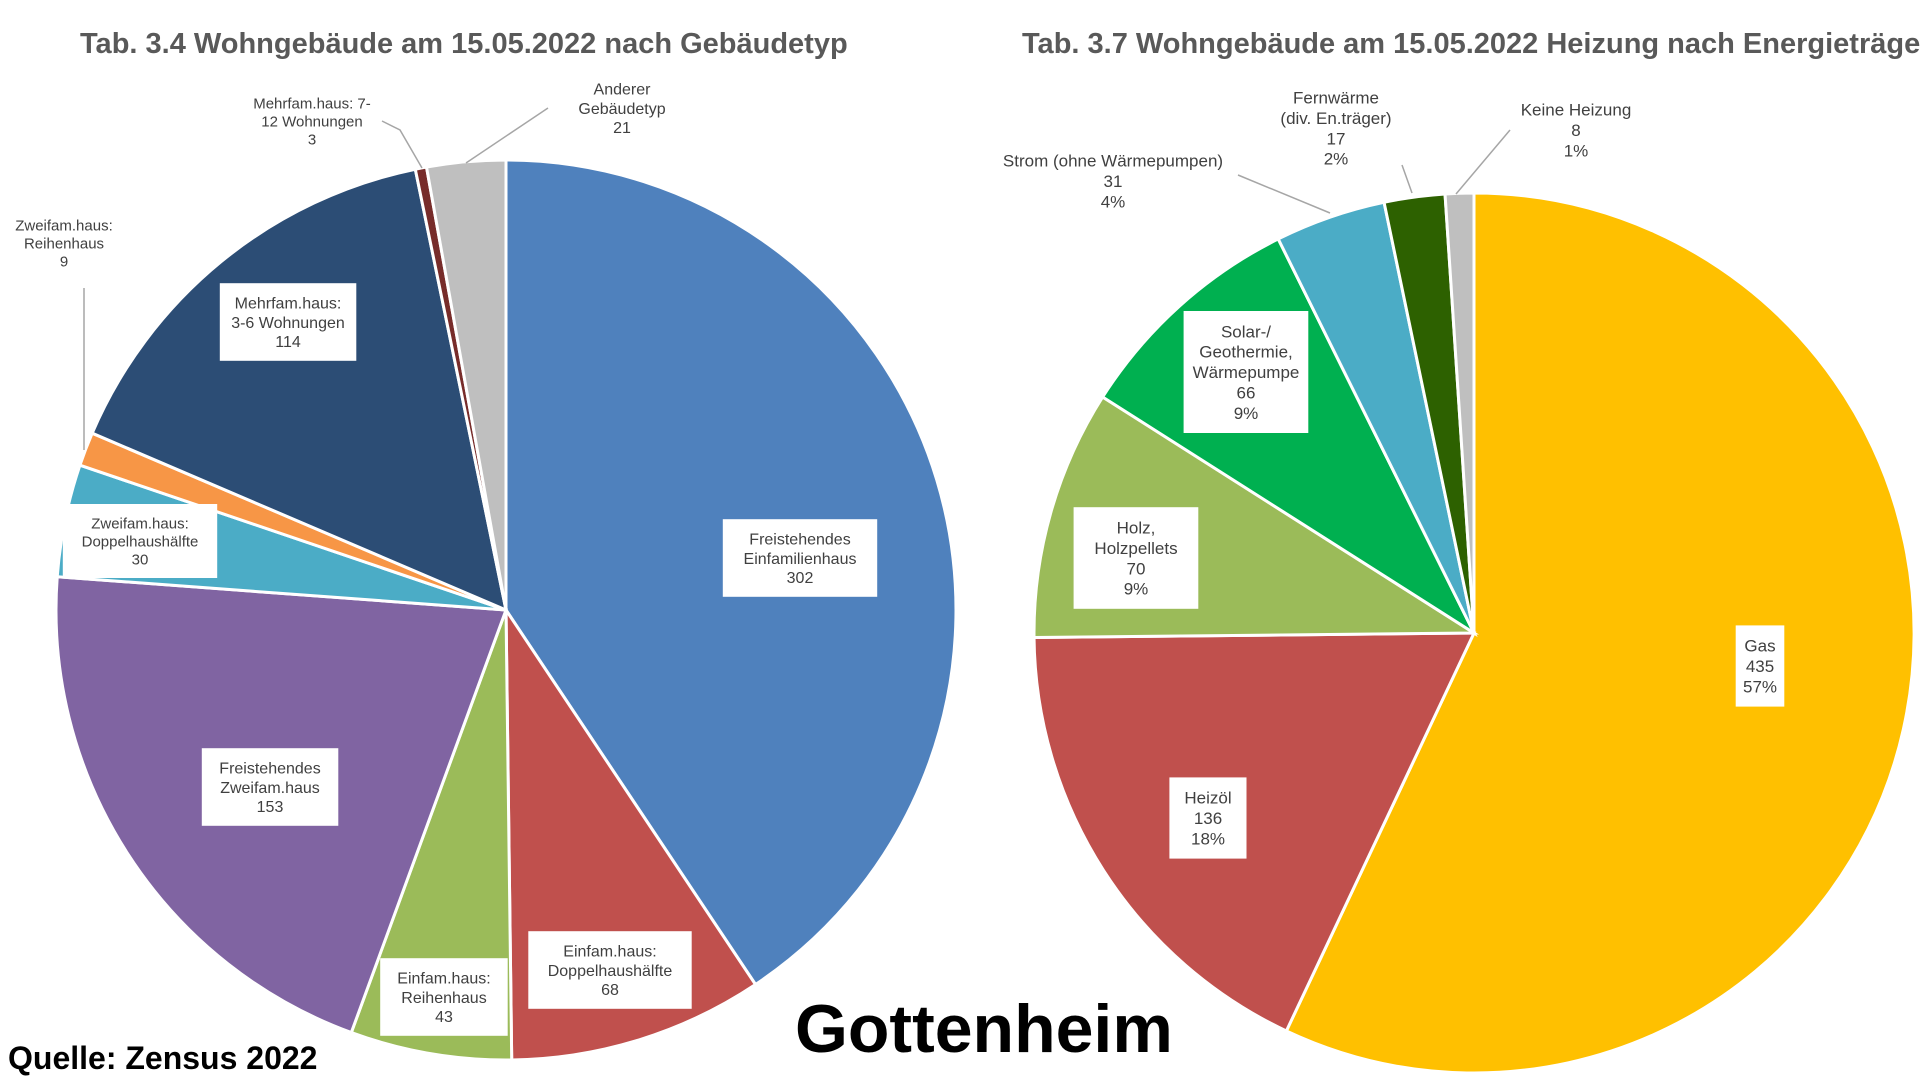 This screenshot has width=1920, height=1080. Describe the element at coordinates (1483, 162) in the screenshot. I see `leader-line-keine-heizung` at that location.